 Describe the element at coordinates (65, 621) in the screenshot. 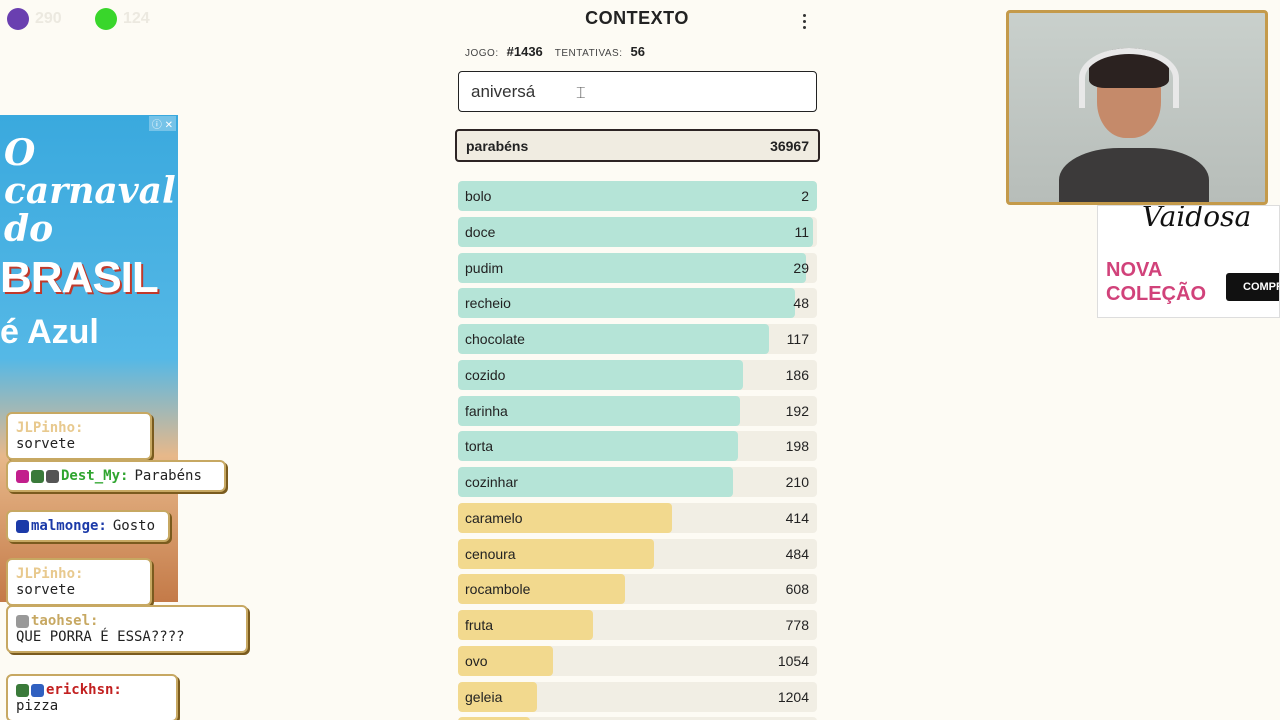

I see `chat-username: taohsel:` at that location.